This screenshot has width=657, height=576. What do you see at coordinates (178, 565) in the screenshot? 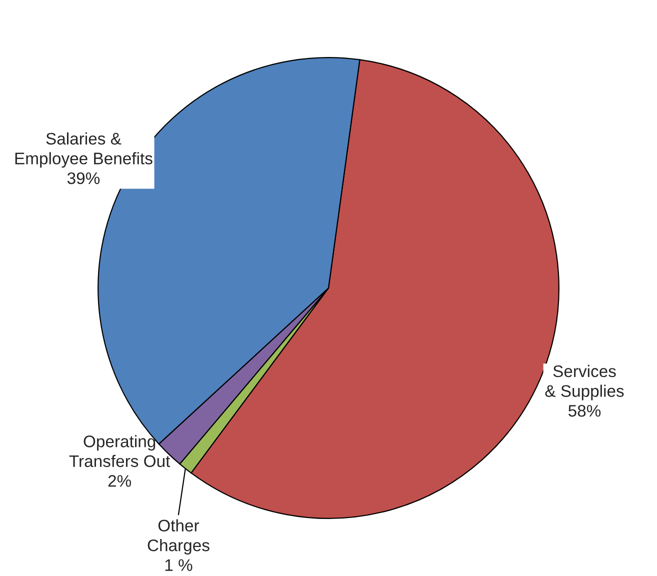
I see `data-label: 1 %` at bounding box center [178, 565].